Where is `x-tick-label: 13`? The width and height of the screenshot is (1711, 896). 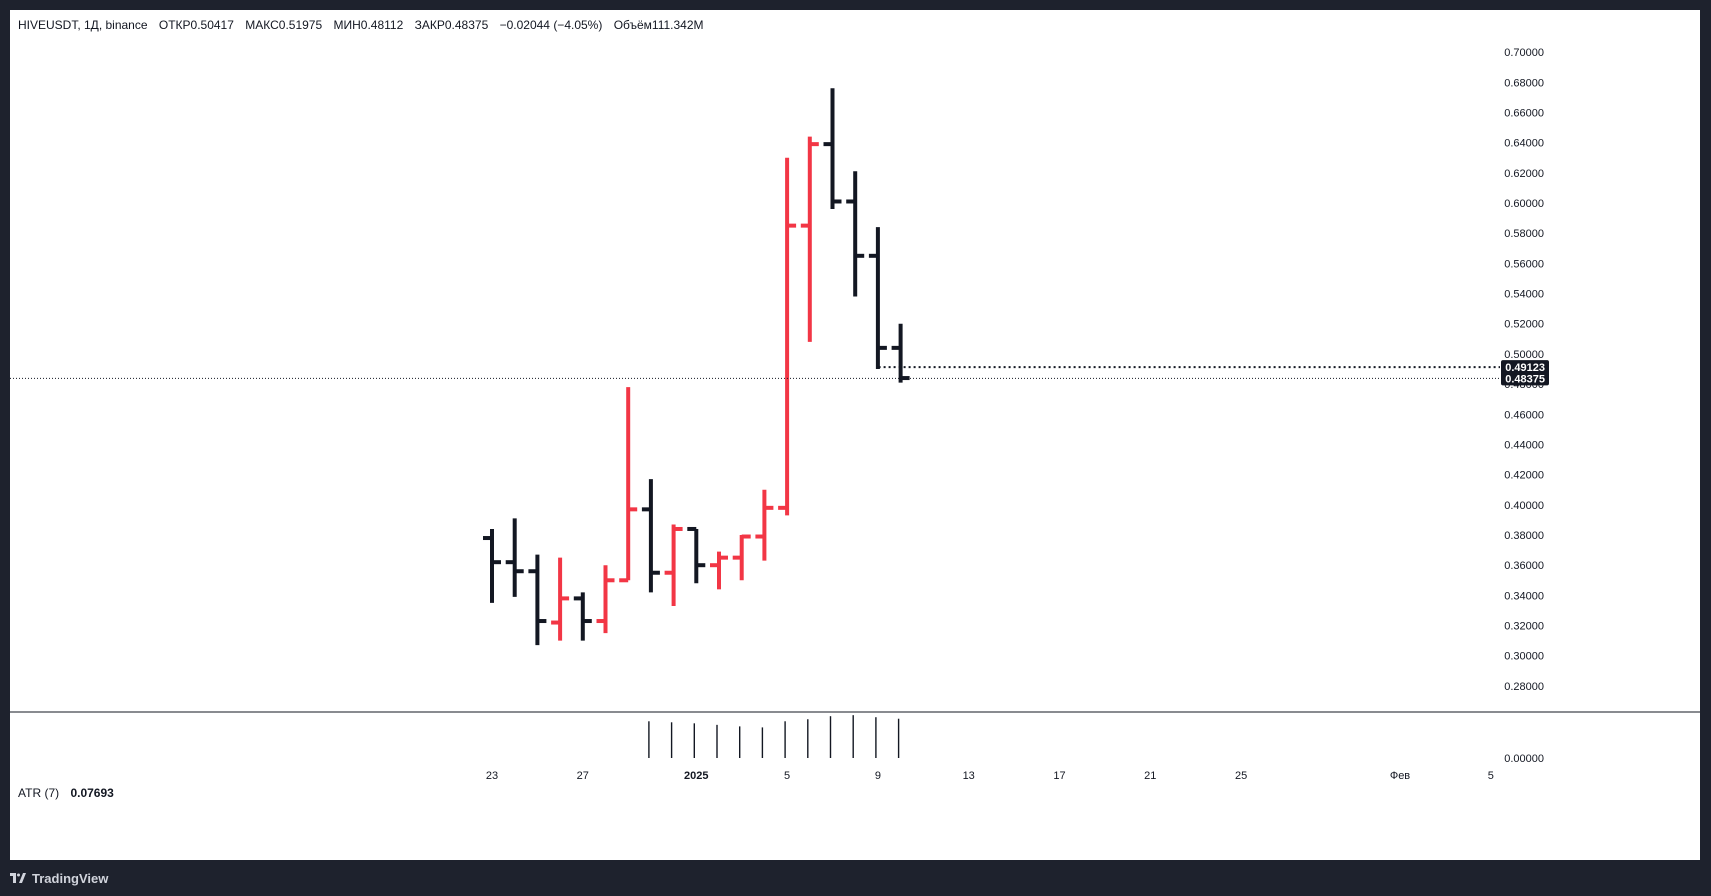
x-tick-label: 13 is located at coordinates (969, 776).